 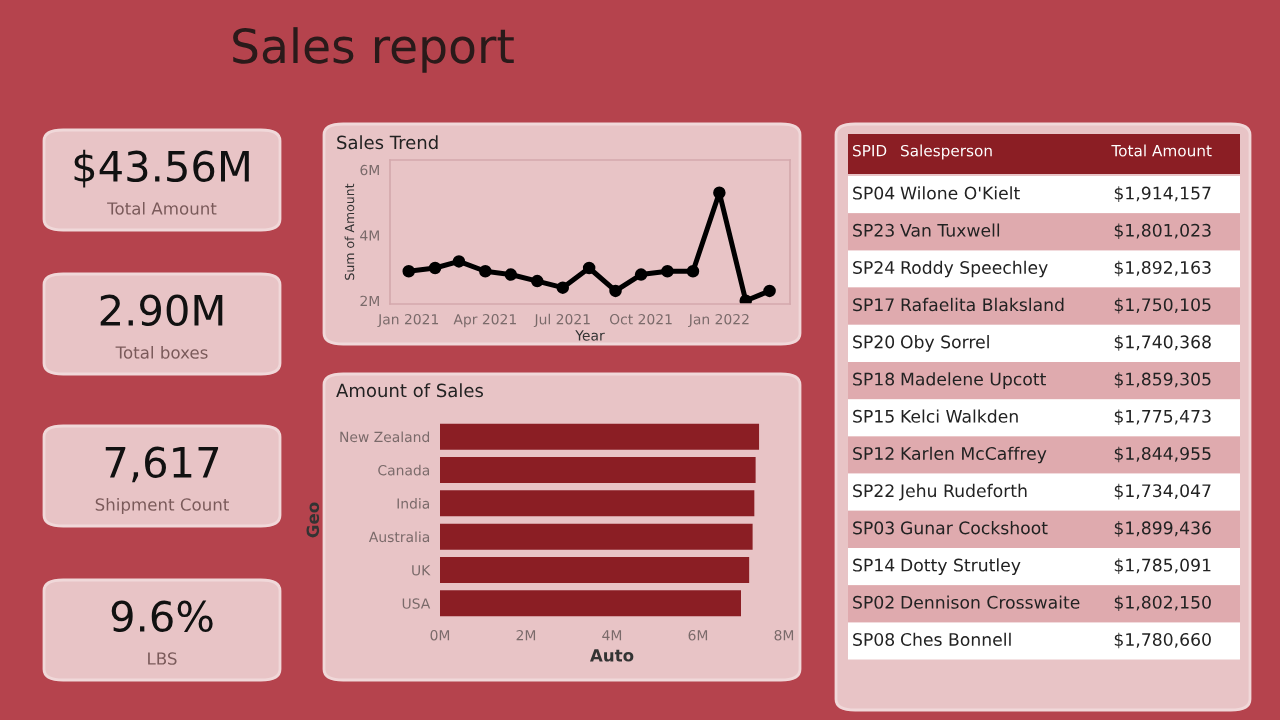 I want to click on y-axis-title: Geo, so click(x=313, y=520).